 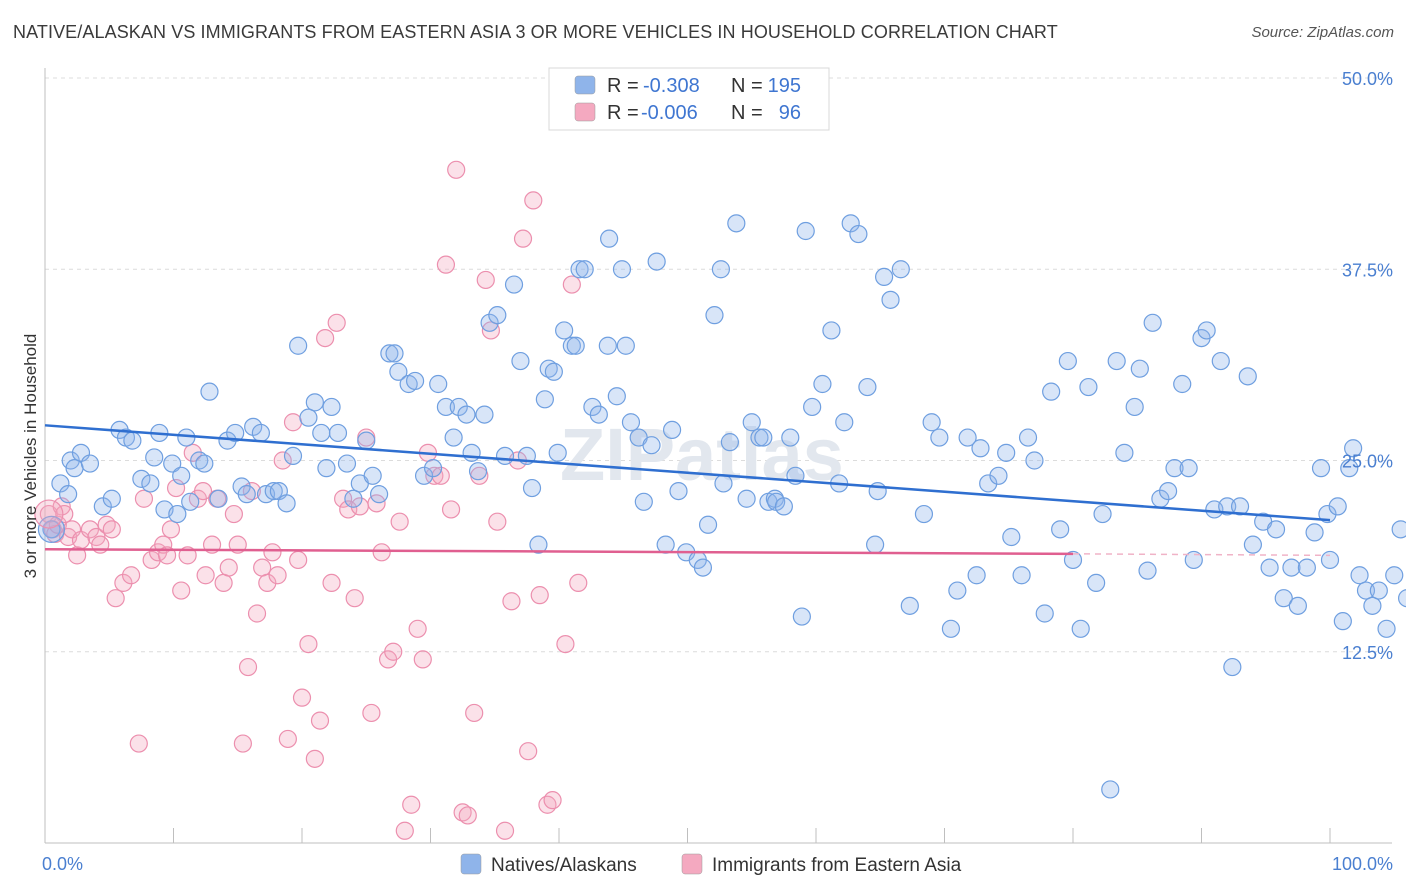 I want to click on trend-line-immigrants, so click(x=559, y=551).